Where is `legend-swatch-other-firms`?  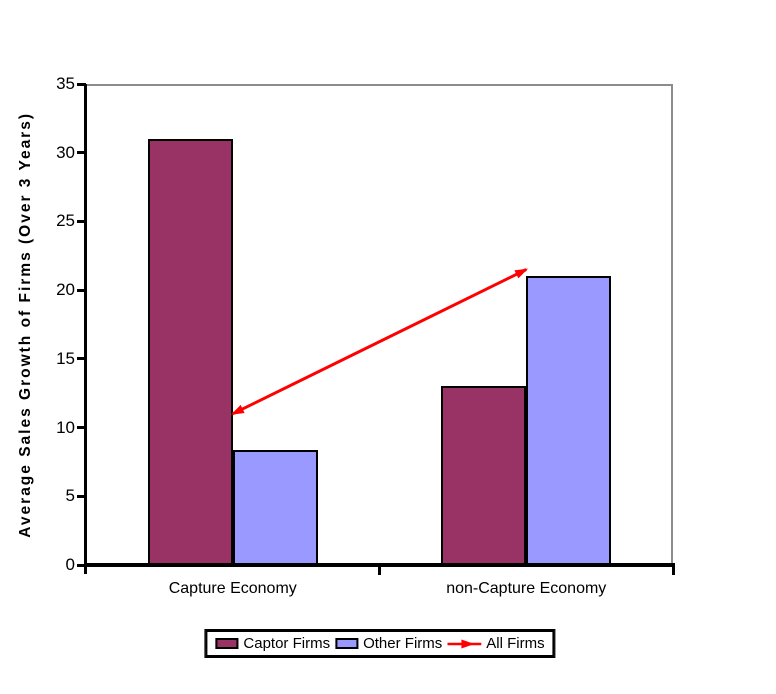
legend-swatch-other-firms is located at coordinates (347, 643).